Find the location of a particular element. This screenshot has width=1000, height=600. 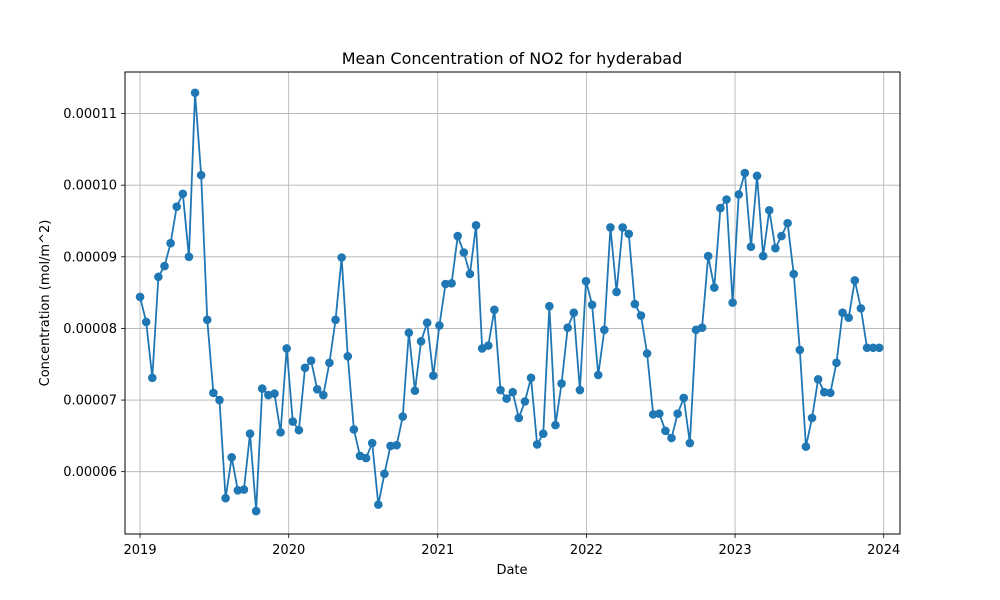

y-tick-label: 0.00011 is located at coordinates (90, 114).